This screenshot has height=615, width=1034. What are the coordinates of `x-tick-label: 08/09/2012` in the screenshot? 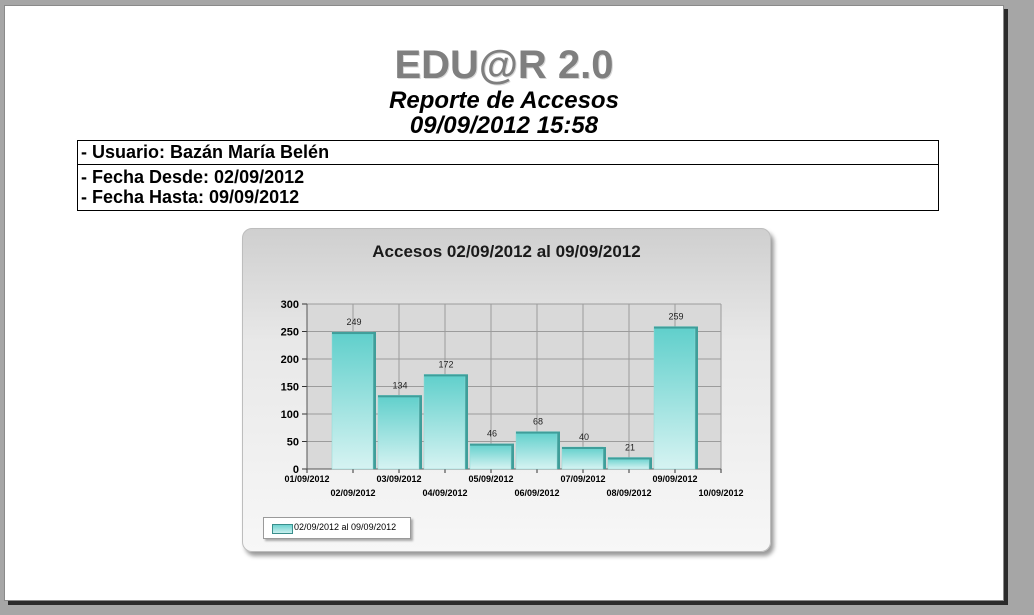 It's located at (628, 493).